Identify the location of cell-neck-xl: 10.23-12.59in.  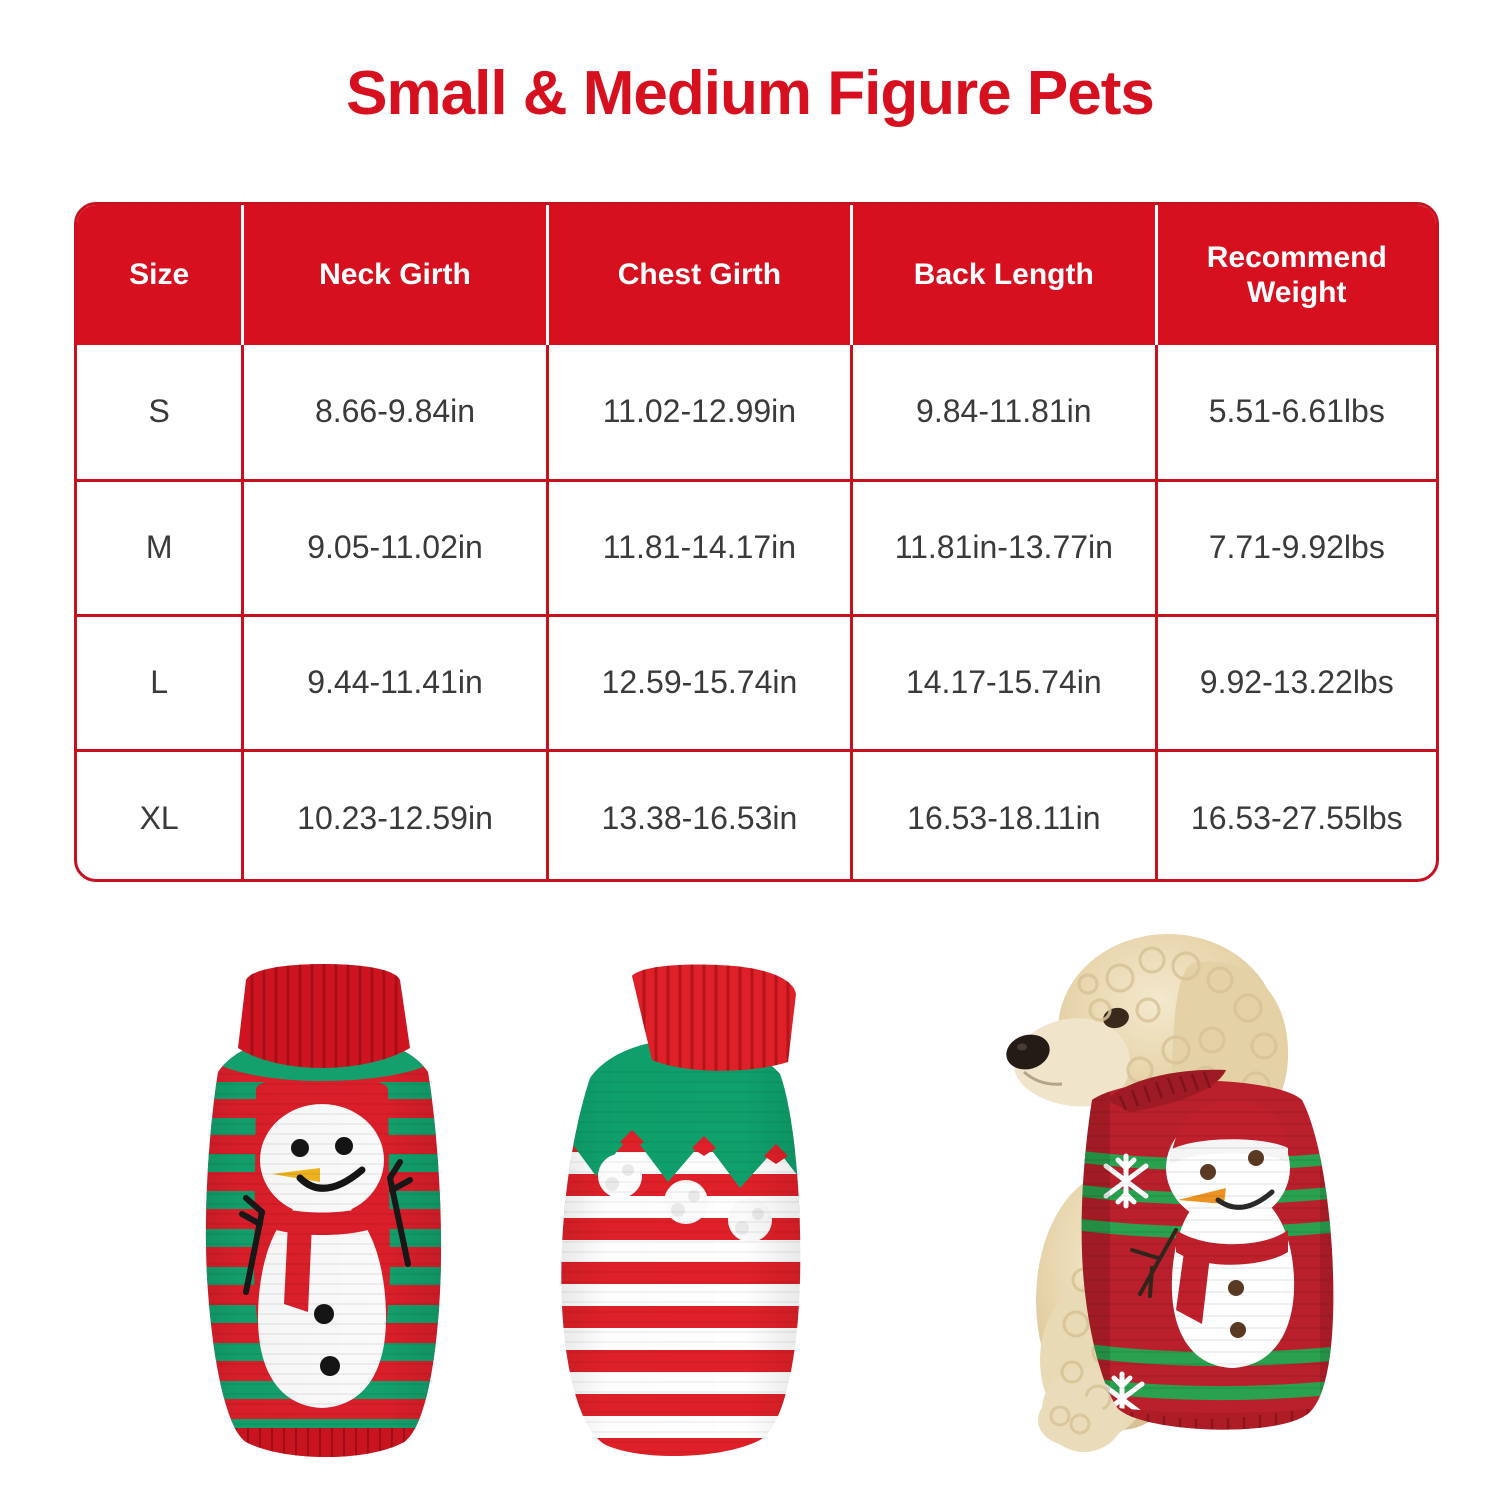
(395, 813).